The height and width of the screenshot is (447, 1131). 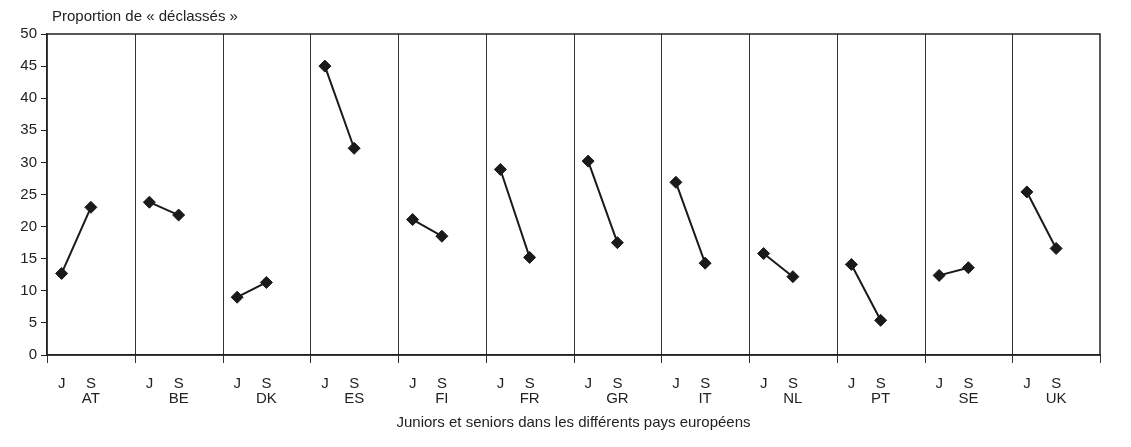 I want to click on y-tick-label: 20, so click(x=28, y=225).